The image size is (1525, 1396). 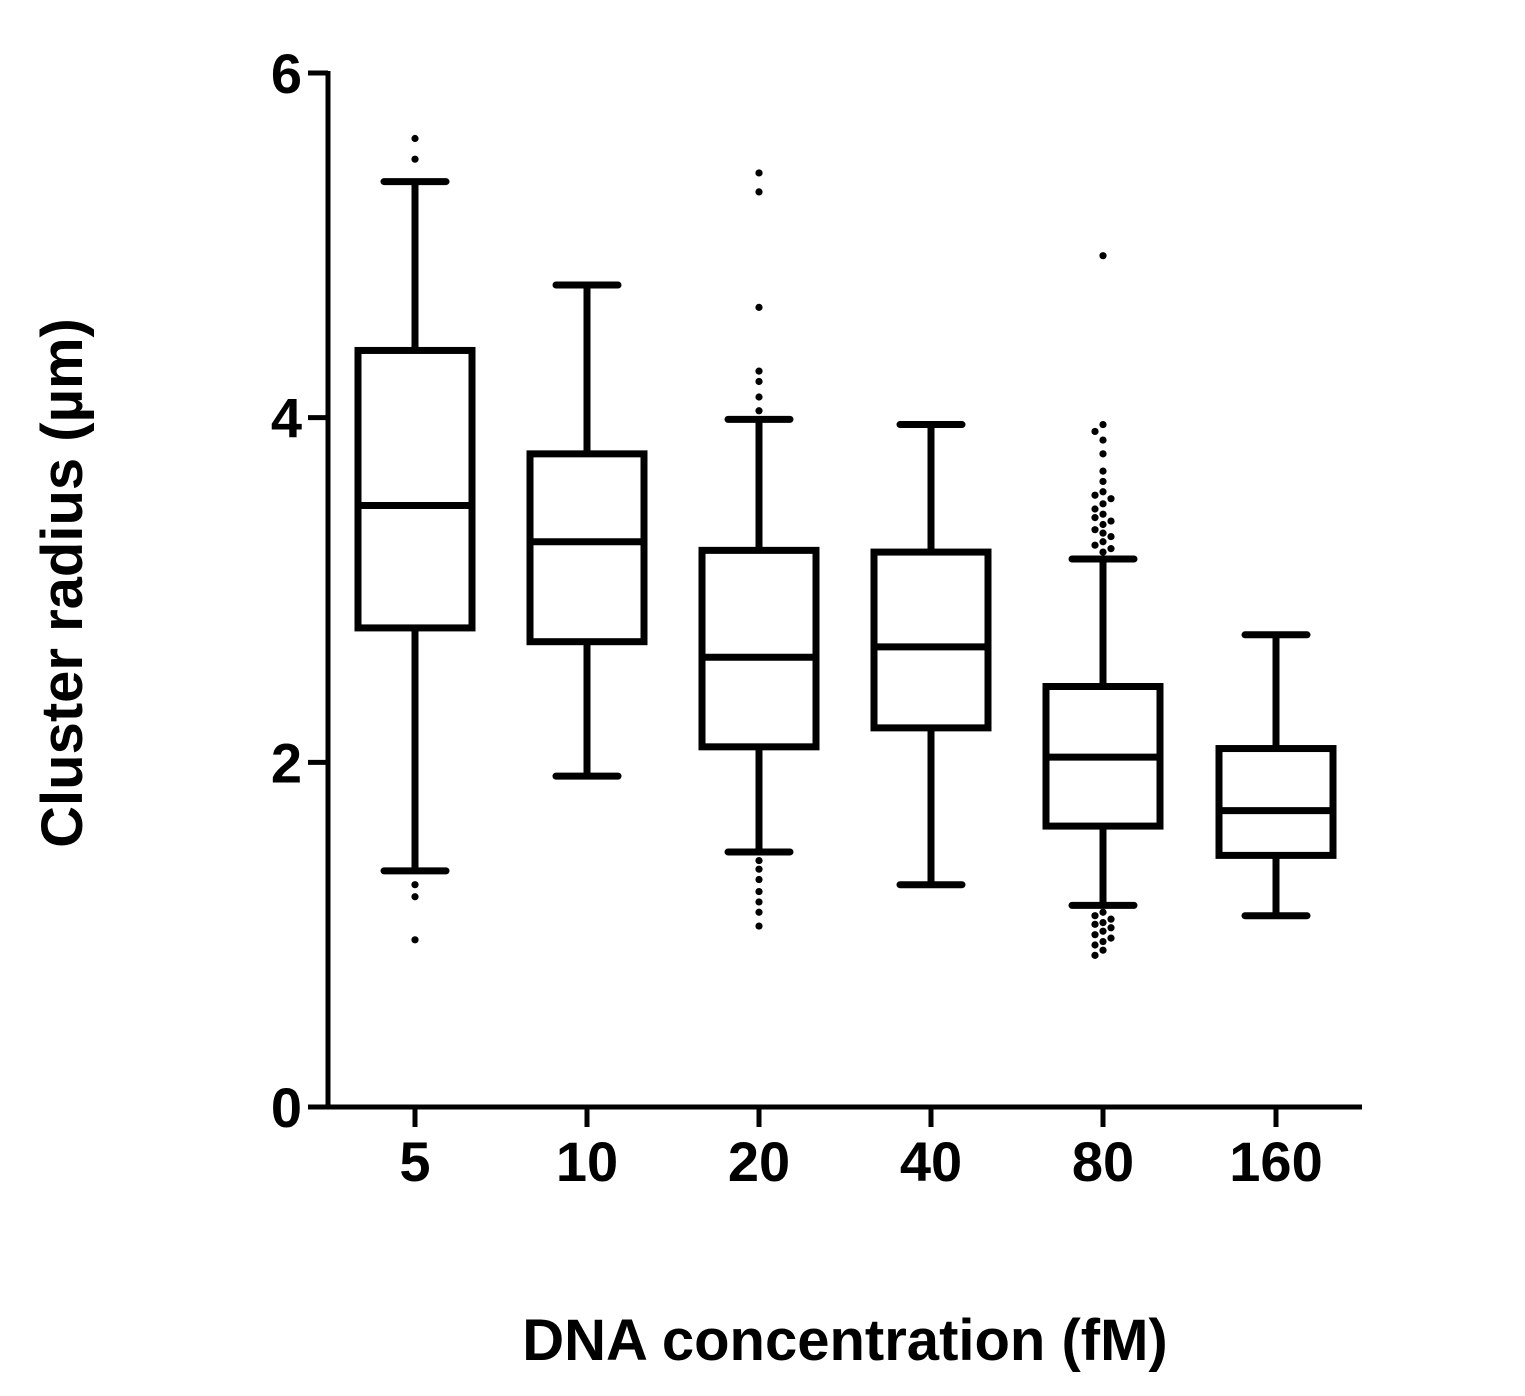 I want to click on x-tick-label-160: 160, so click(x=1275, y=1161).